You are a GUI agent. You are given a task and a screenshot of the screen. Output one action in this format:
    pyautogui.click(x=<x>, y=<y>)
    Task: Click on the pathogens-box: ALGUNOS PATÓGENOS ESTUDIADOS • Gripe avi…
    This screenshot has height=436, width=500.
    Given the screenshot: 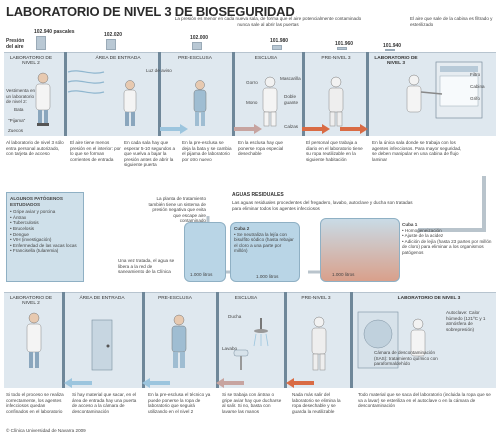 What is the action you would take?
    pyautogui.click(x=45, y=237)
    